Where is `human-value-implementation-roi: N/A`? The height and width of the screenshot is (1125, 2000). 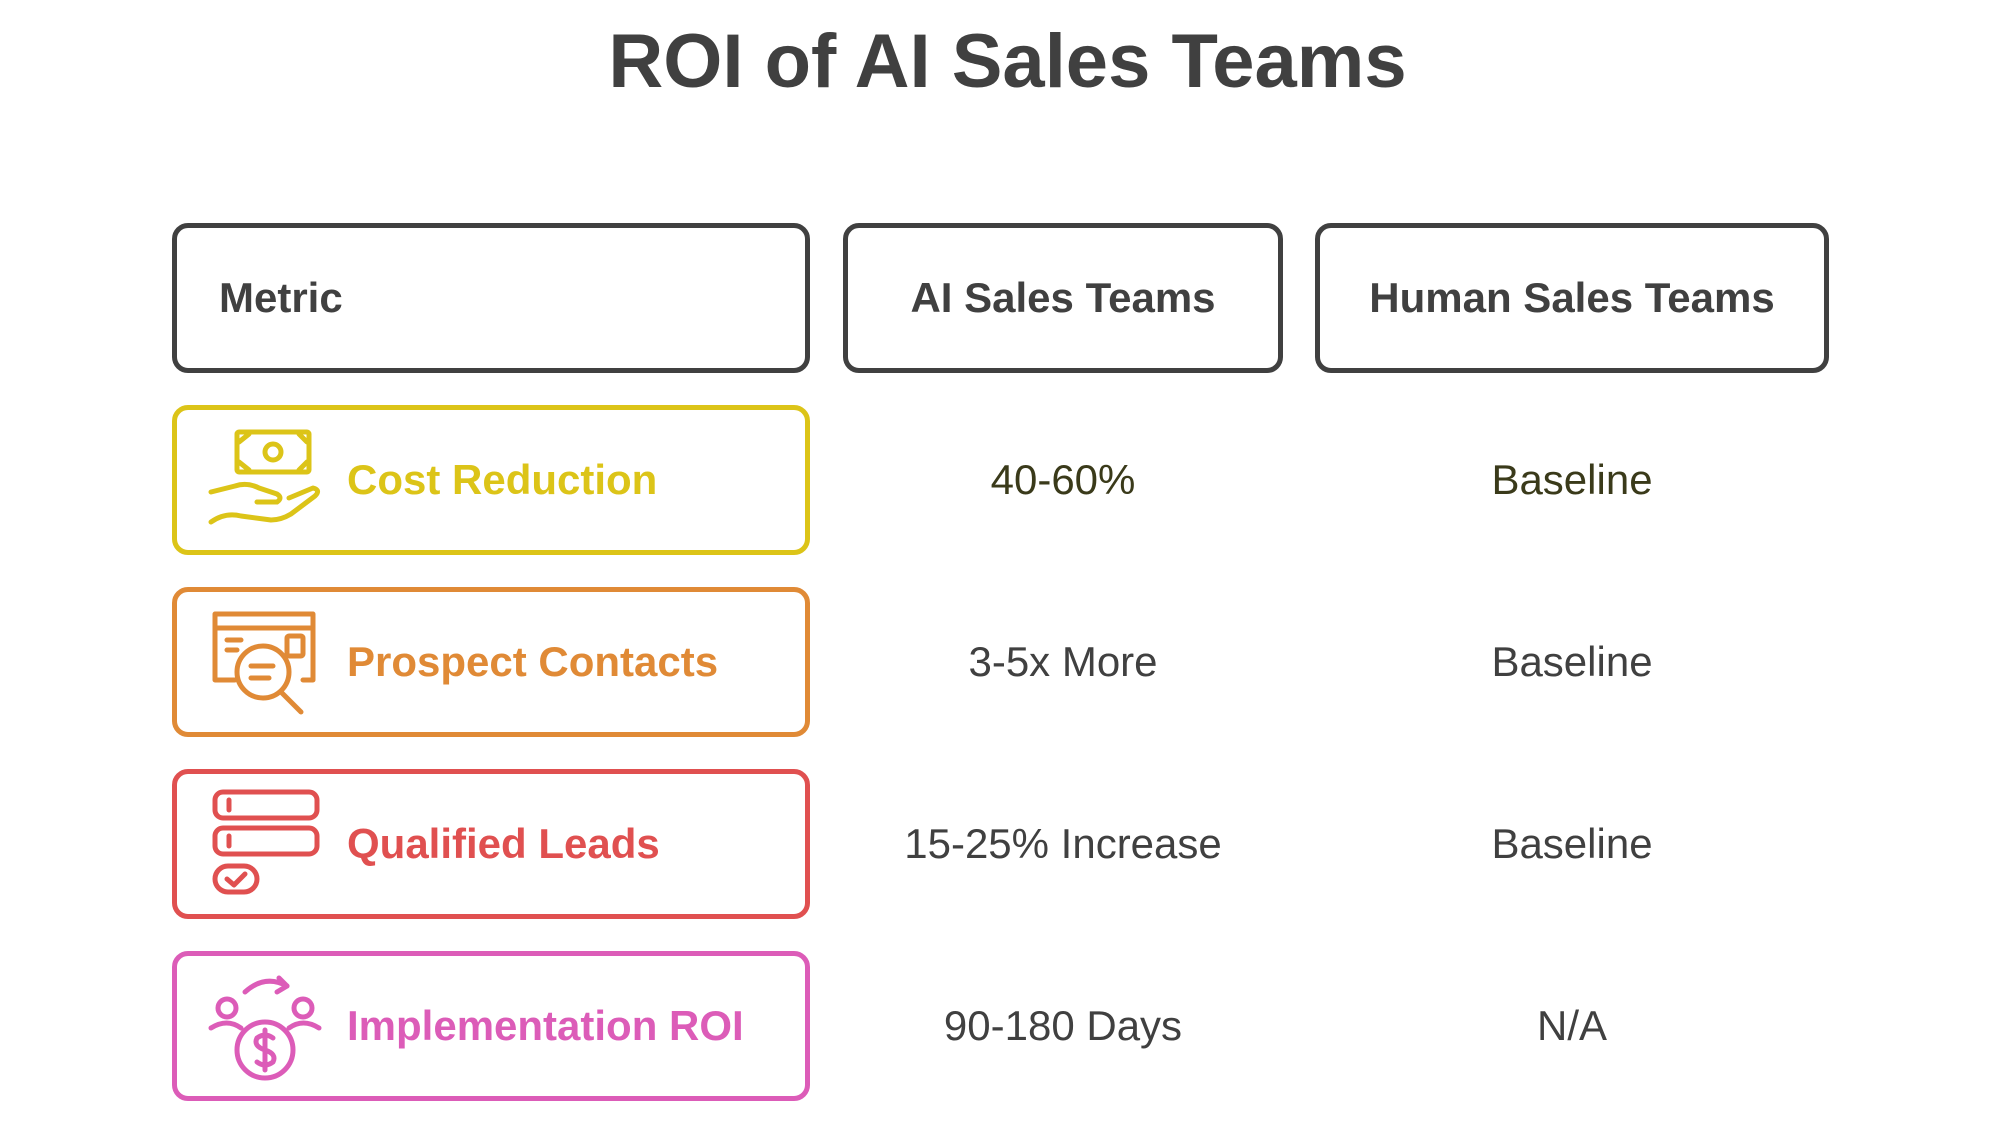
human-value-implementation-roi: N/A is located at coordinates (1571, 1025).